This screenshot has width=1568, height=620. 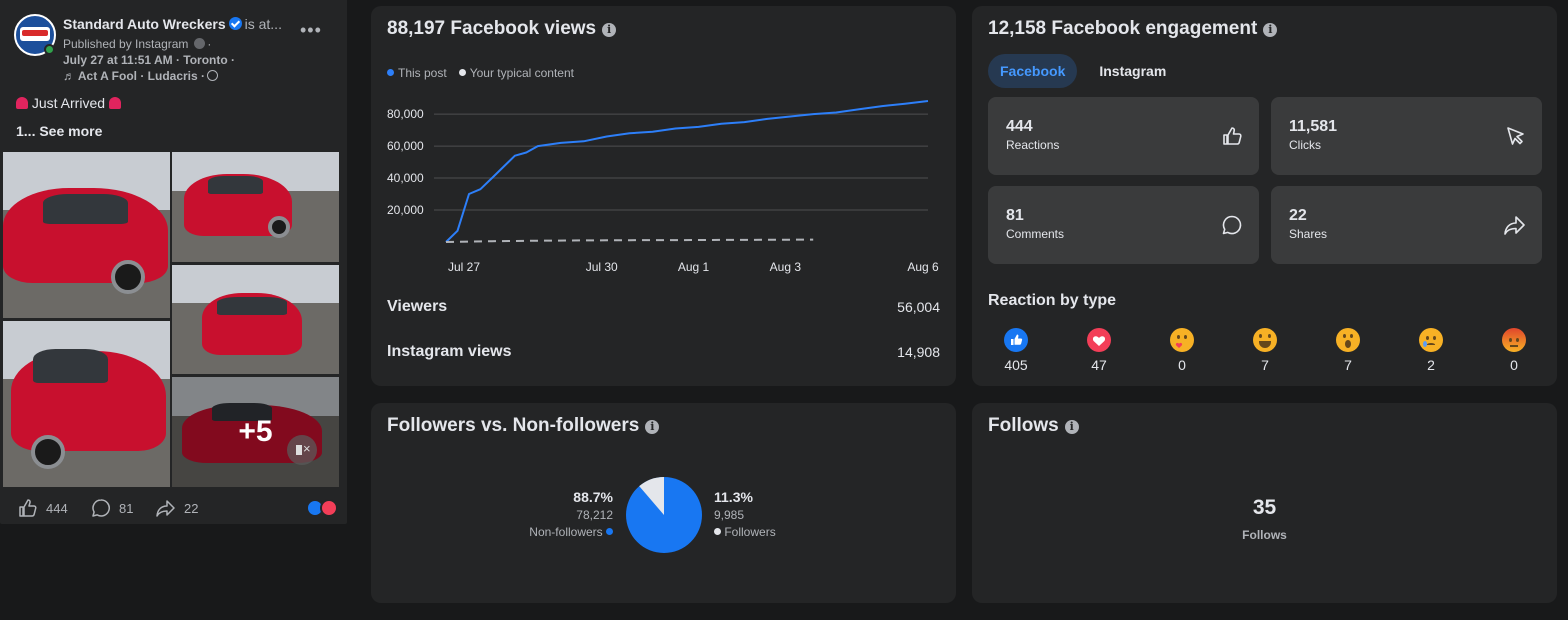 What do you see at coordinates (1033, 145) in the screenshot?
I see `reactions-stat-label: Reactions` at bounding box center [1033, 145].